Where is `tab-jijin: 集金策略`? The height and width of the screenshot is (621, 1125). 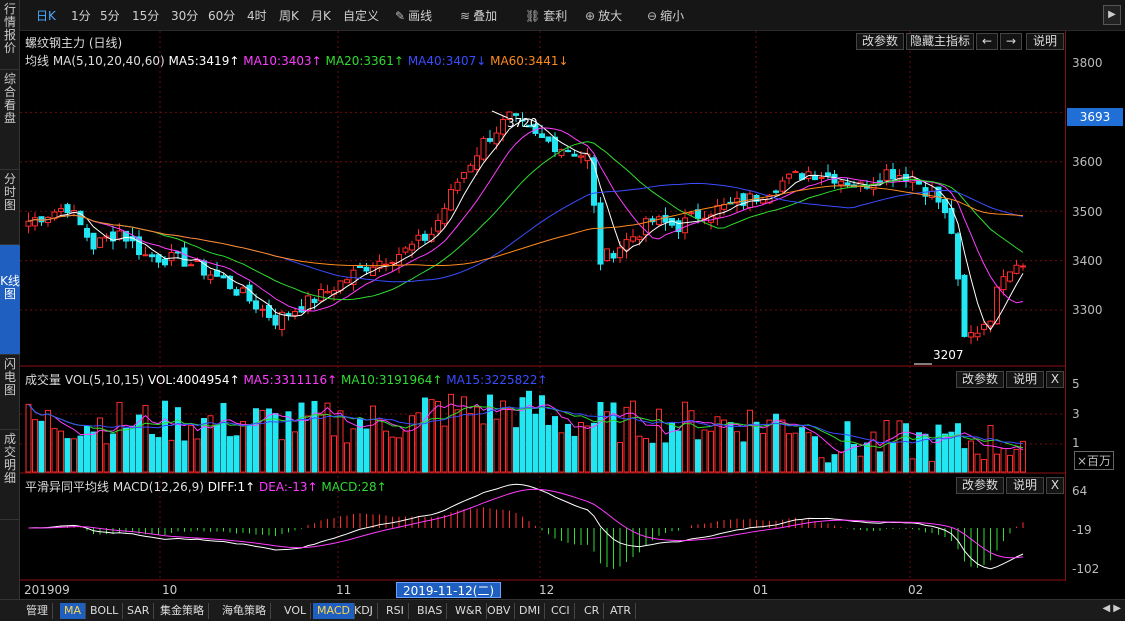
tab-jijin: 集金策略 is located at coordinates (182, 611).